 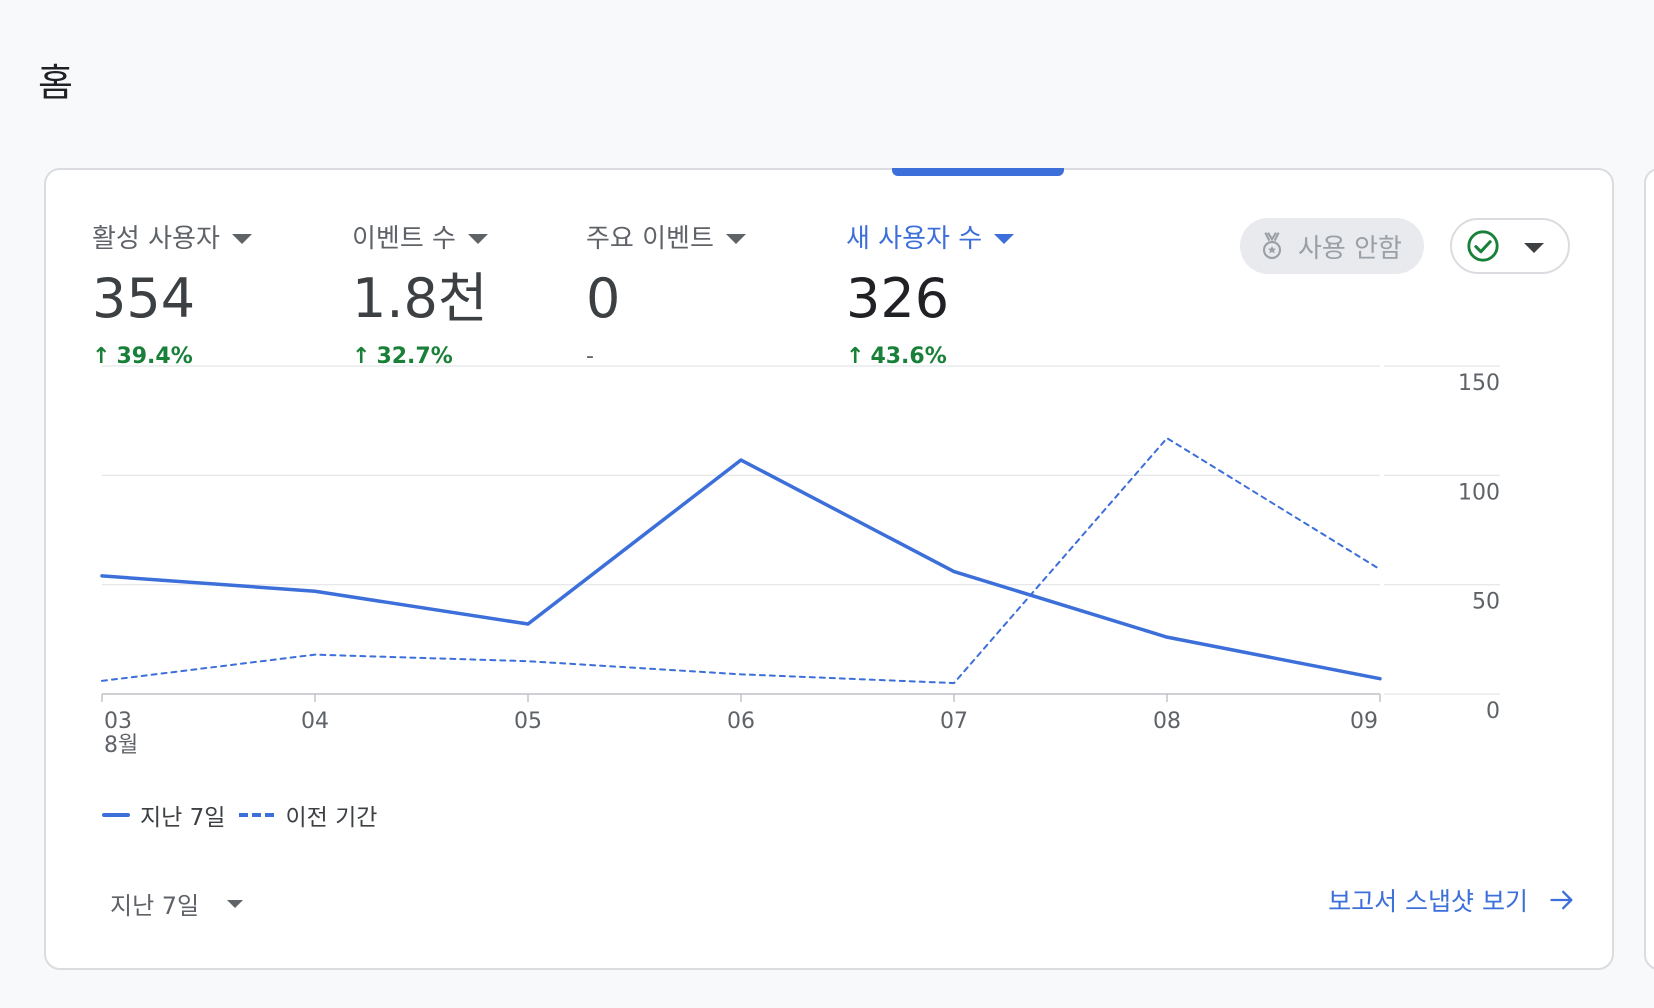 I want to click on y-tick-label: 100, so click(x=1479, y=492).